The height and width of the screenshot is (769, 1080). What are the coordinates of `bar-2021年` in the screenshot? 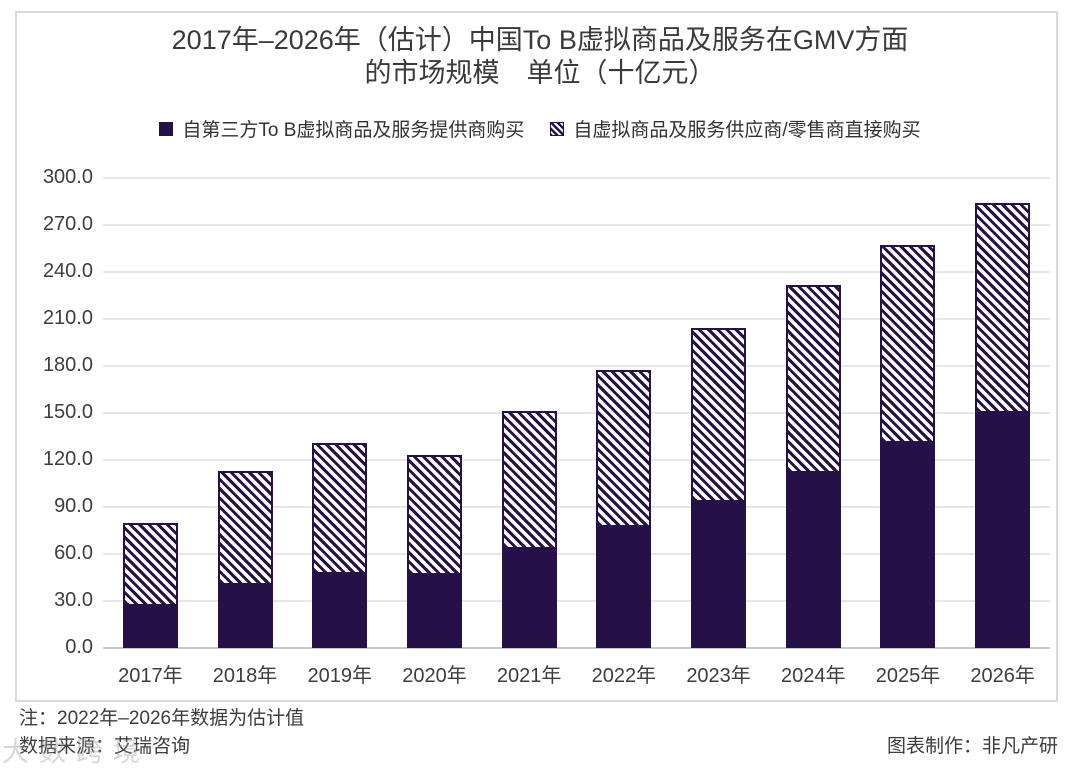 It's located at (529, 529).